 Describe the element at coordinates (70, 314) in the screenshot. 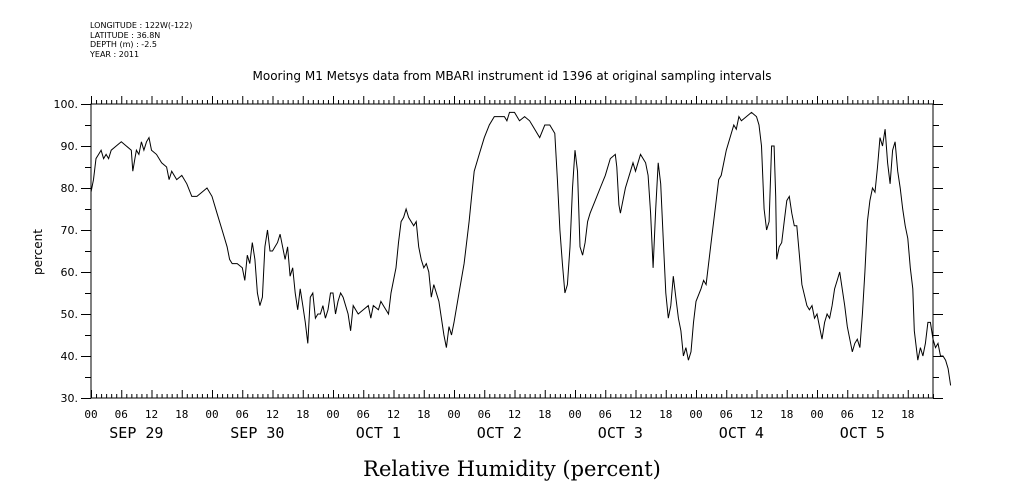

I see `y-tick-label: 50.` at that location.